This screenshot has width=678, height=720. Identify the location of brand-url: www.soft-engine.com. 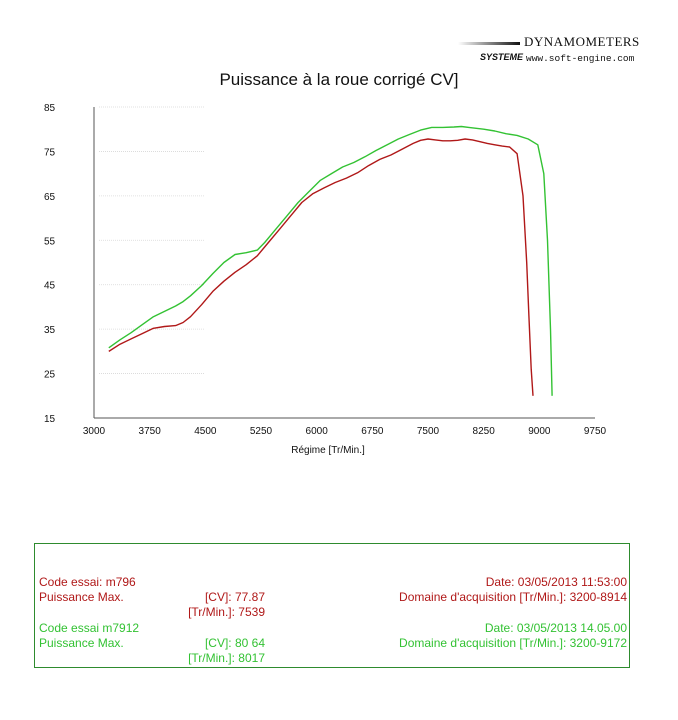
(580, 58).